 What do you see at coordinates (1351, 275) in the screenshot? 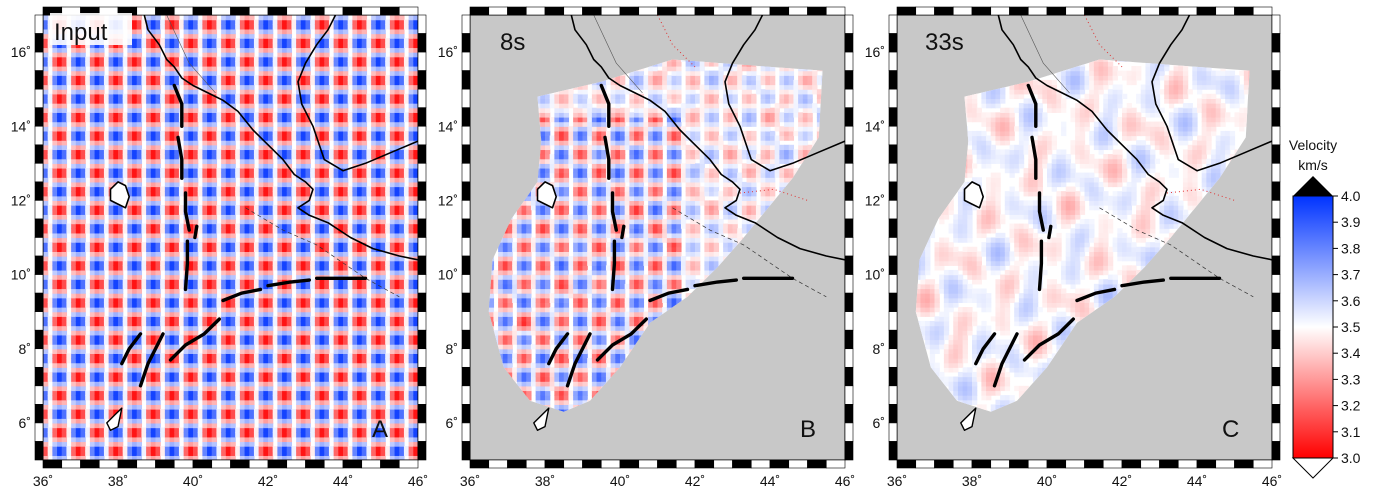
I see `colorbar-tick-label: 3.7` at bounding box center [1351, 275].